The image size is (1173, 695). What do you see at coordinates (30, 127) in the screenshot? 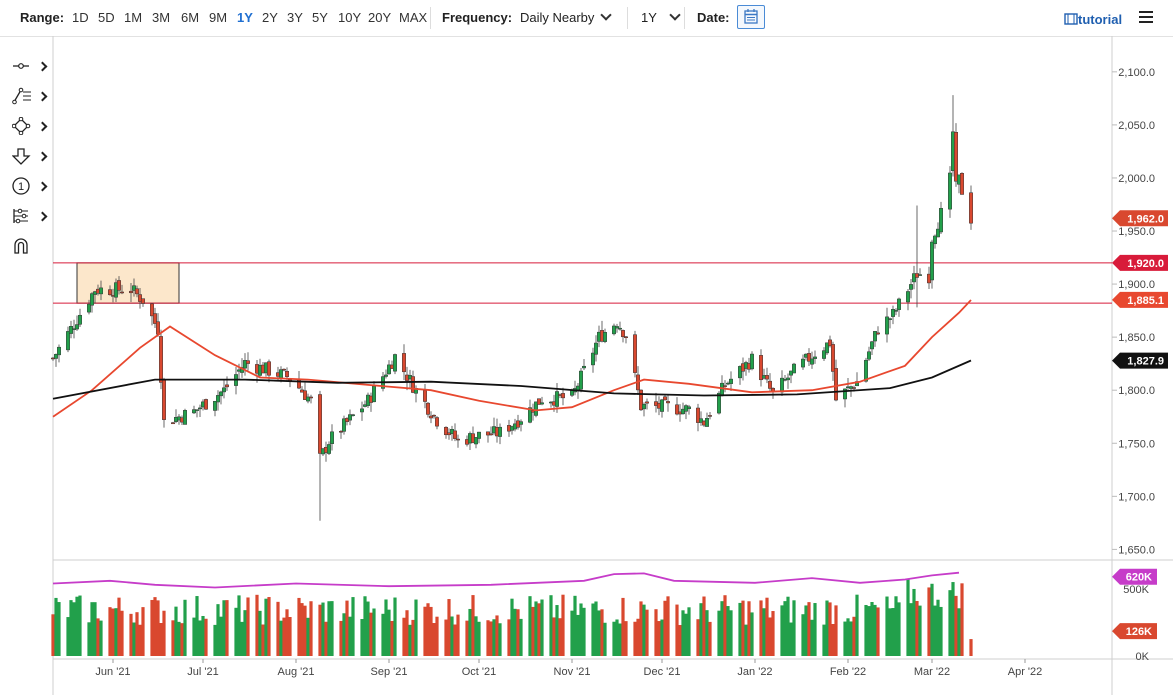
I see `shapes-tool-button` at bounding box center [30, 127].